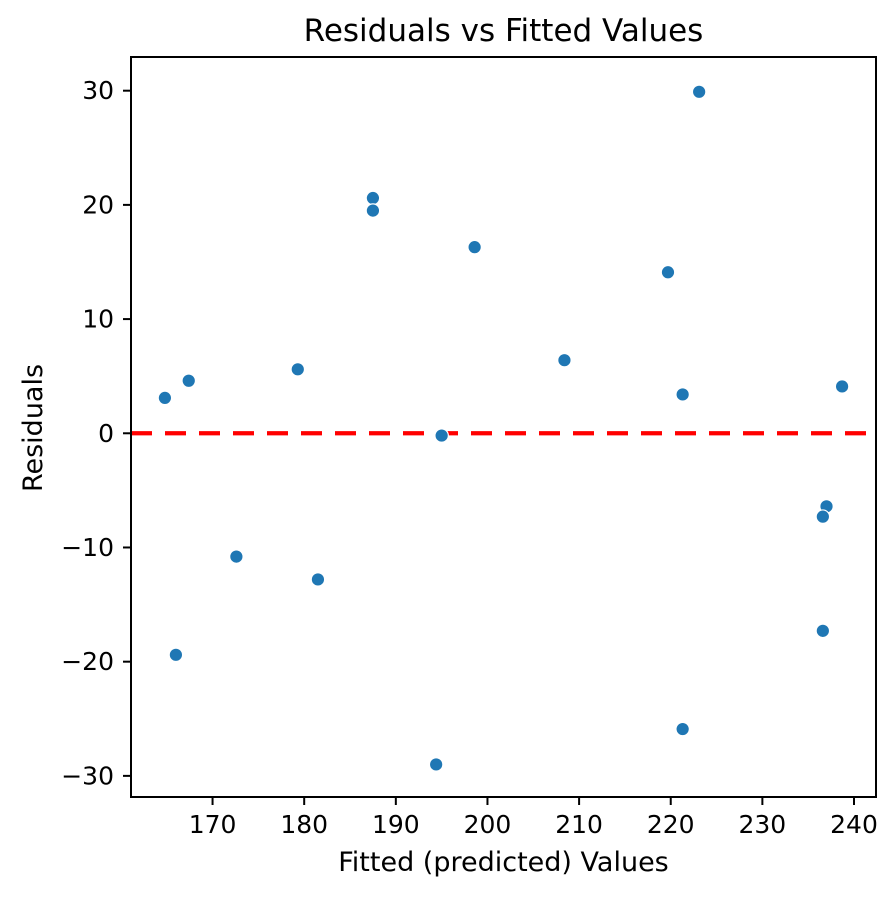 This screenshot has width=895, height=898. Describe the element at coordinates (87, 775) in the screenshot. I see `y-tick-label: −30` at that location.